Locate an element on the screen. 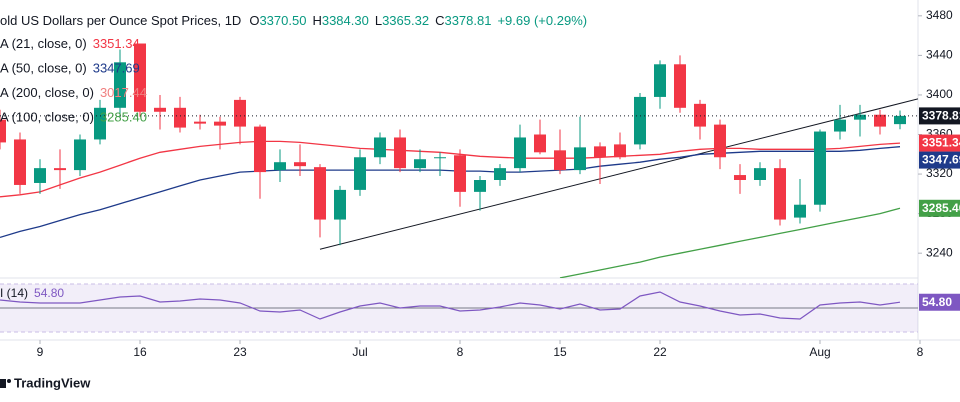 This screenshot has width=960, height=402. legend-entry: A (50, close, 0) 3347.69 is located at coordinates (70, 68).